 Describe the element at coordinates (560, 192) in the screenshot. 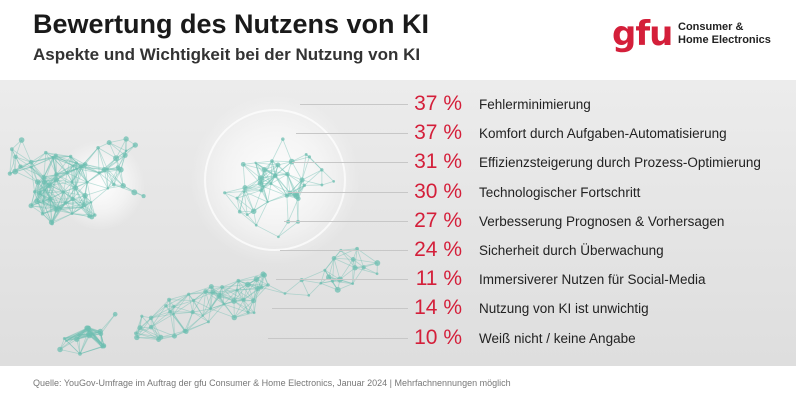

I see `category-label: Technologischer Fortschritt` at that location.